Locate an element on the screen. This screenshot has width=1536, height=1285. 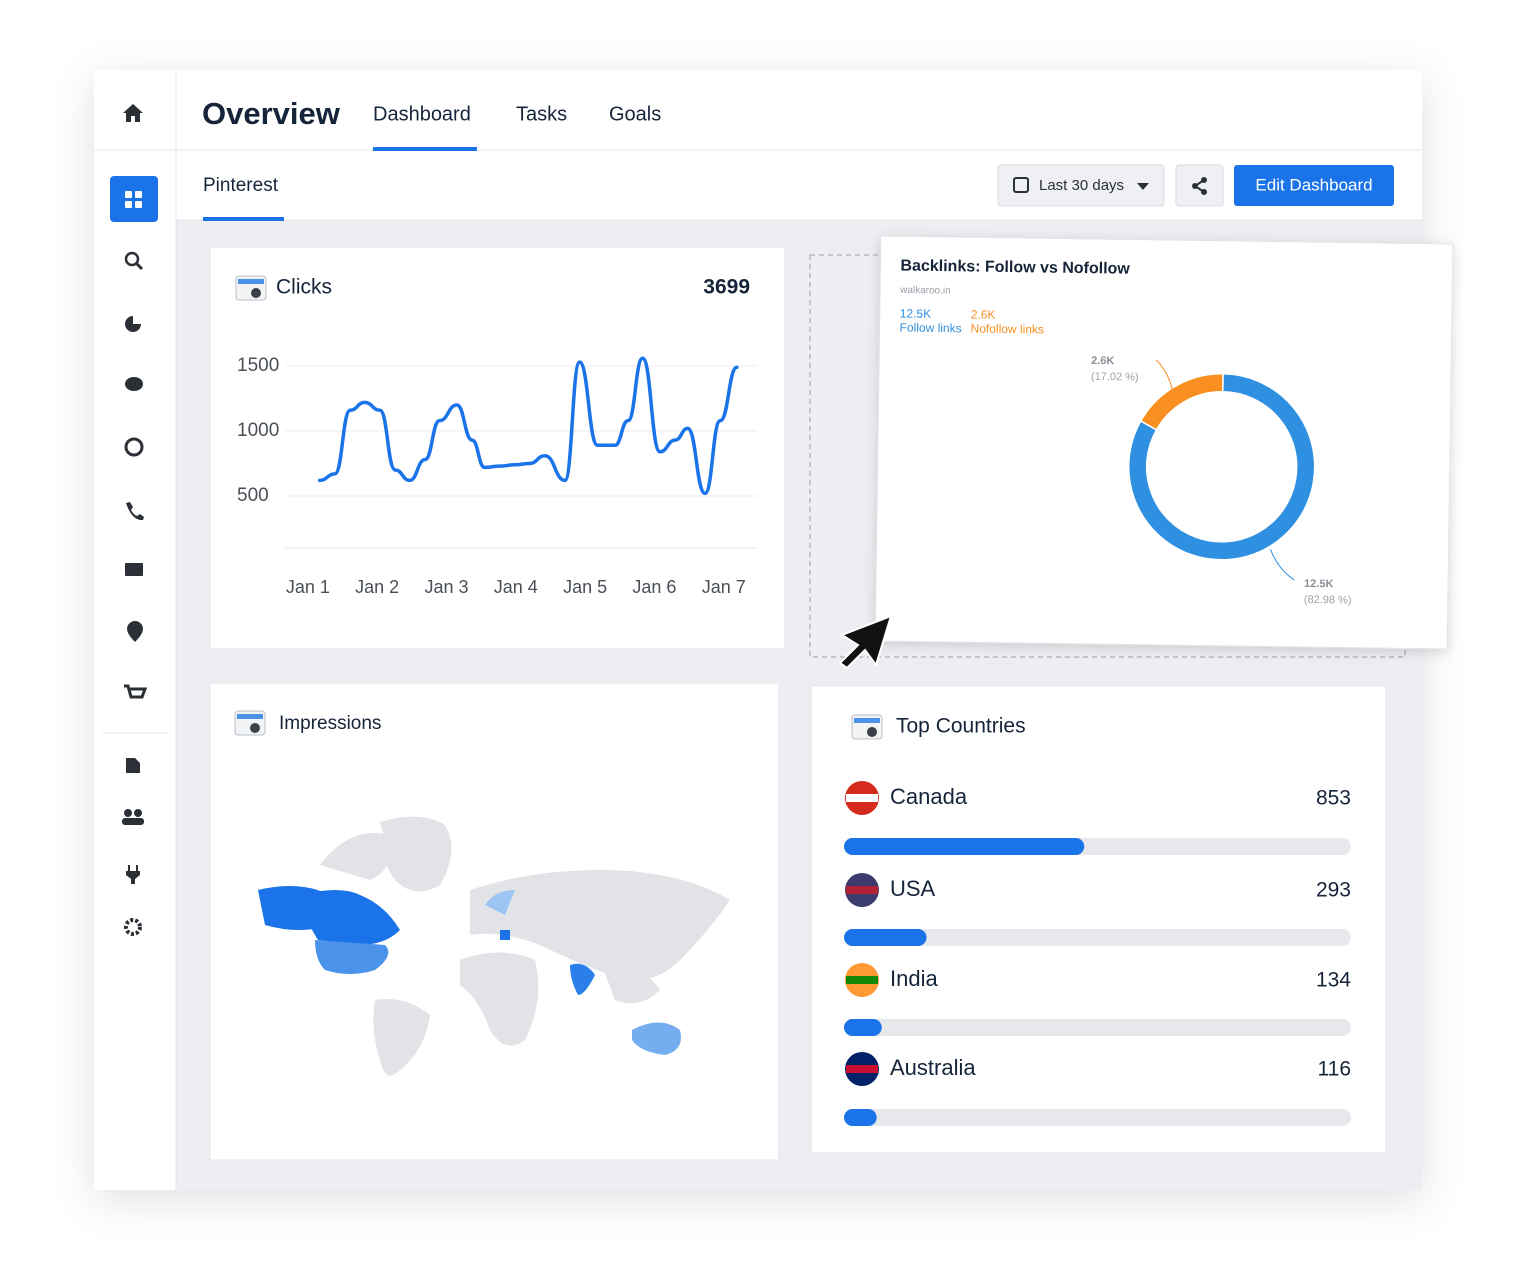
country-value: 134 is located at coordinates (1333, 980).